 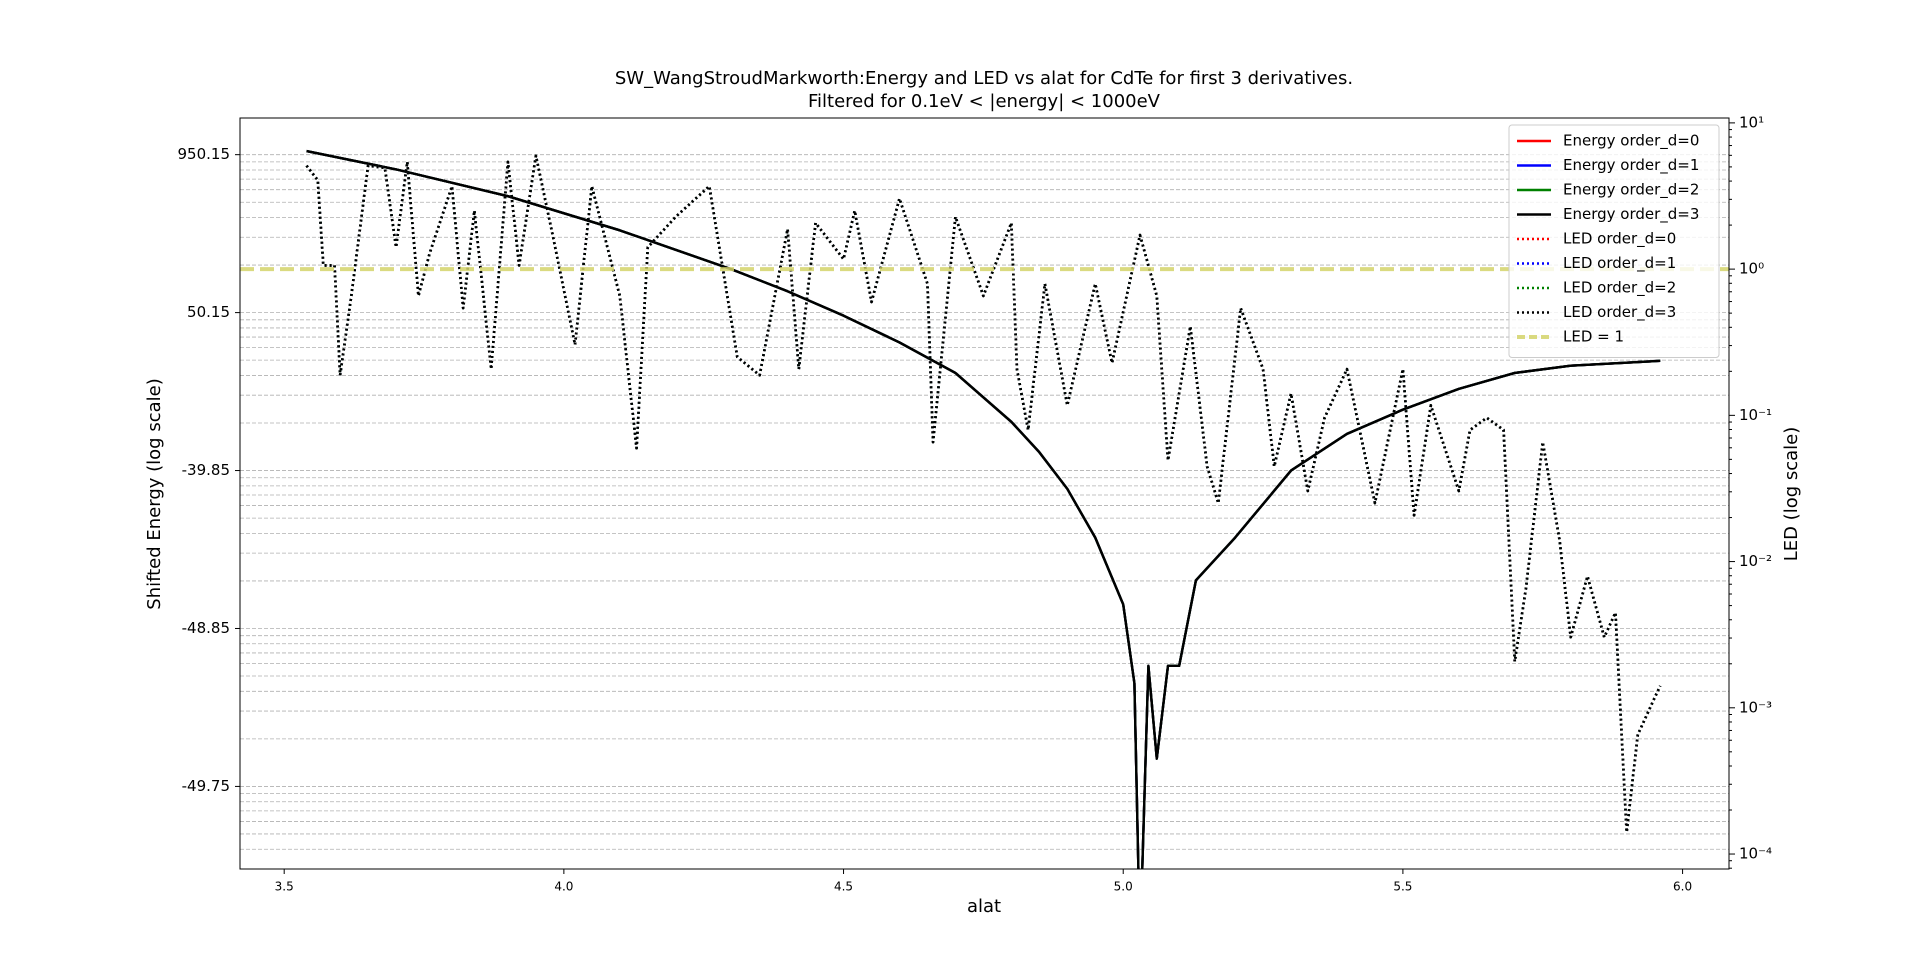 What do you see at coordinates (1755, 854) in the screenshot?
I see `y2-tick-label: 10⁻⁴` at bounding box center [1755, 854].